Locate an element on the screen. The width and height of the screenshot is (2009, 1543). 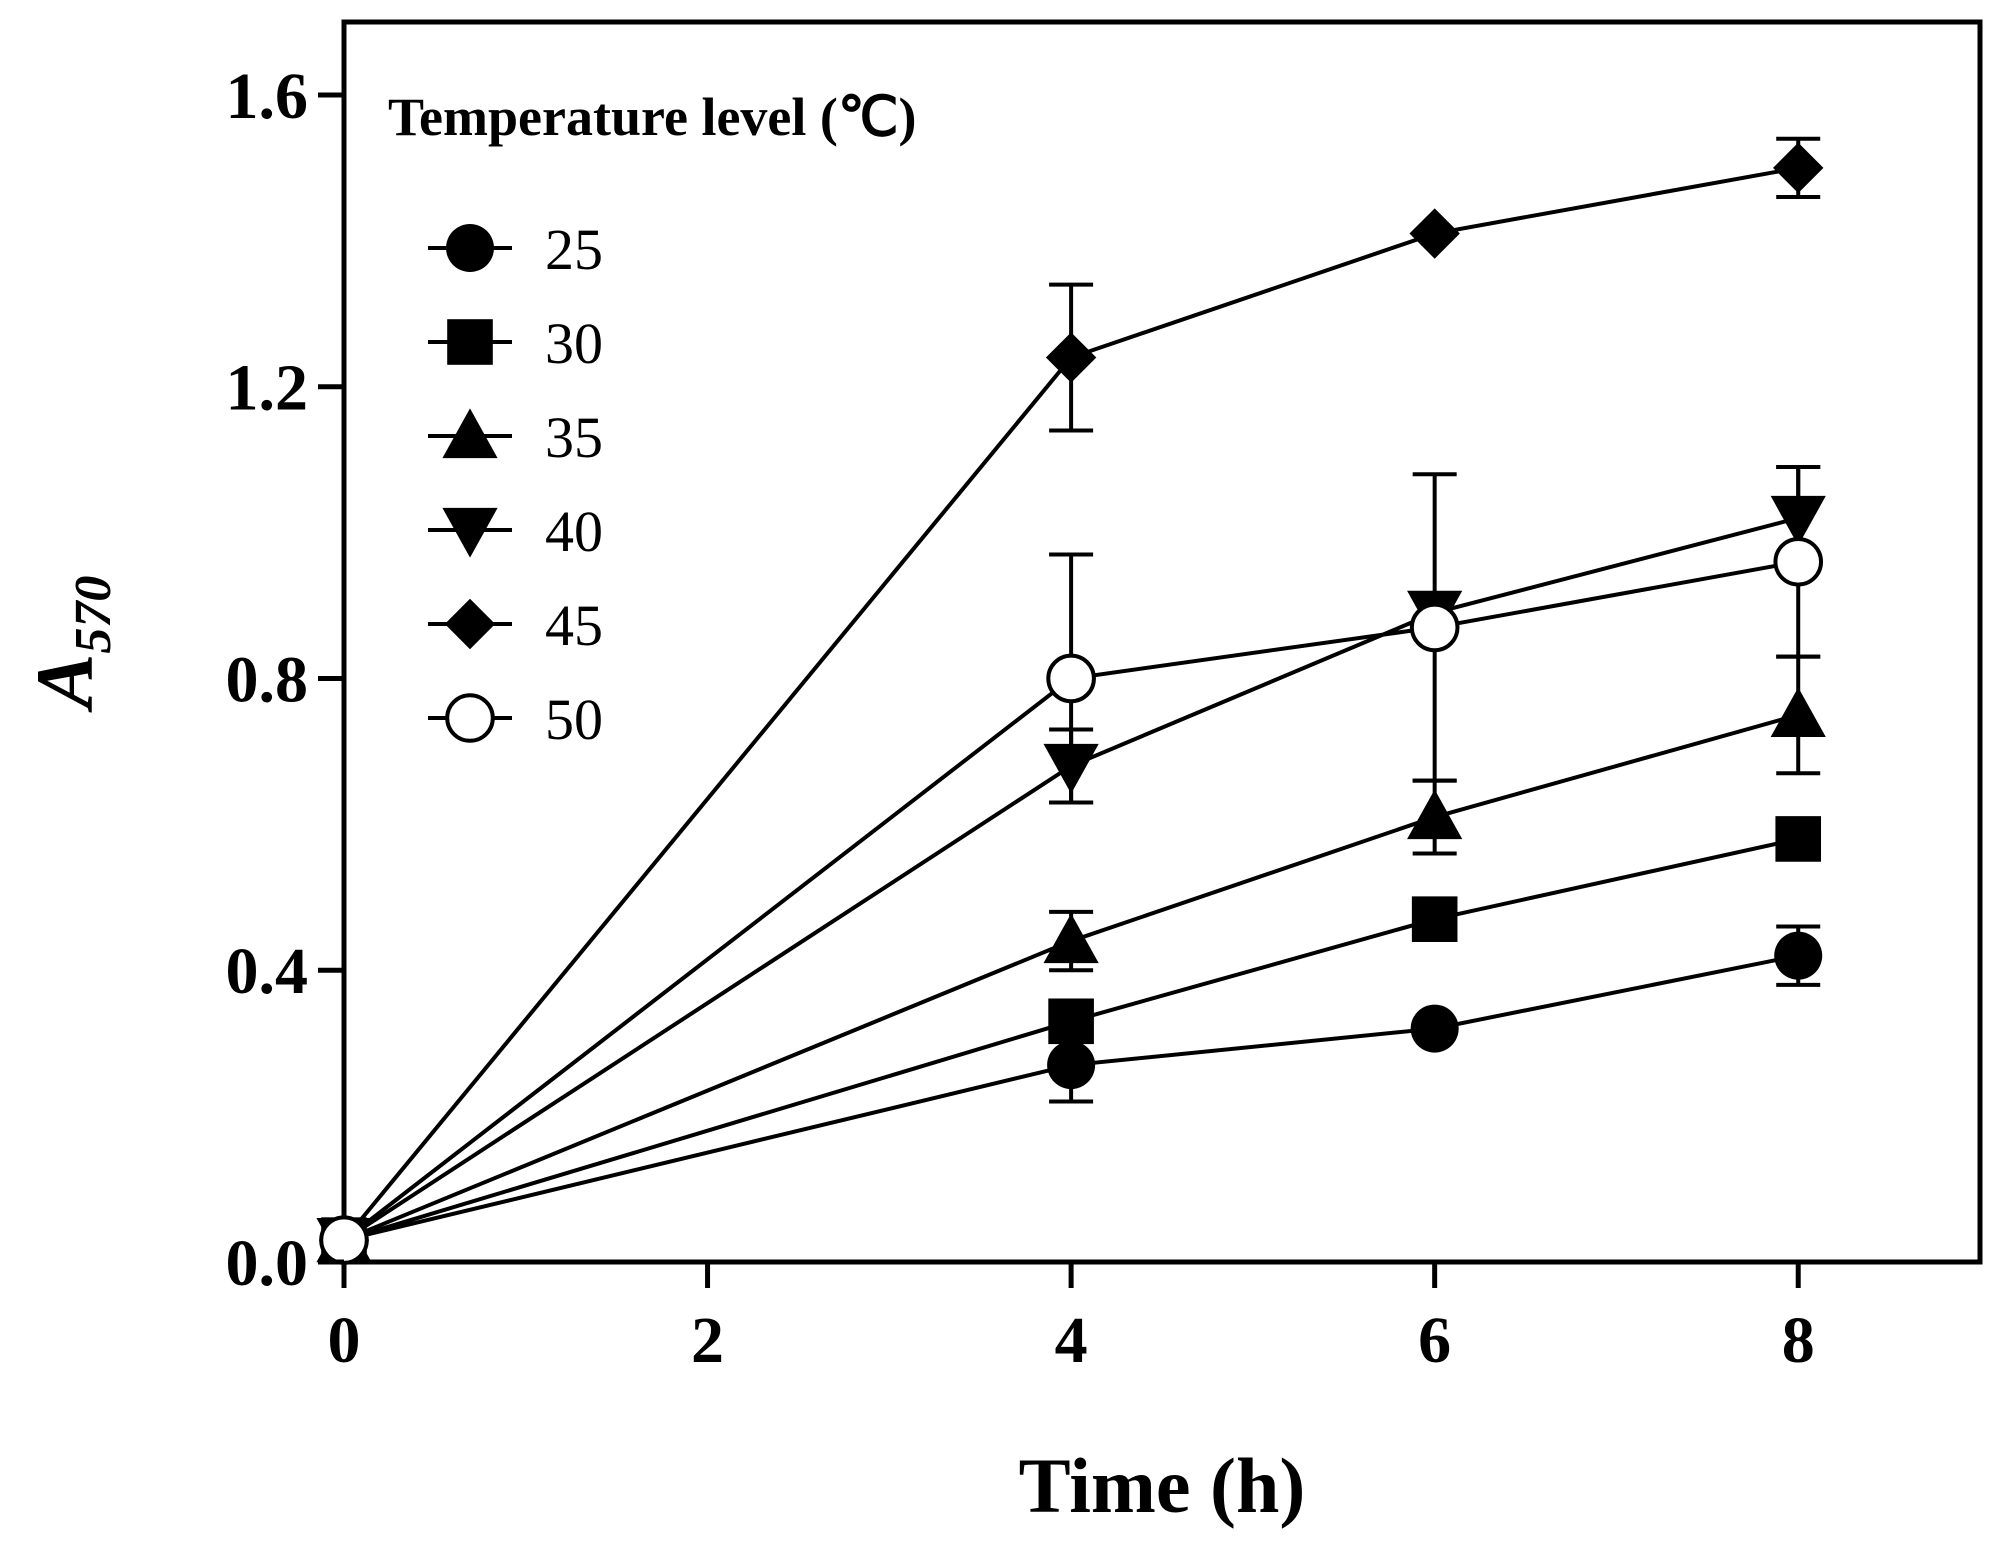
x-tick-label: 4 is located at coordinates (1071, 1340).